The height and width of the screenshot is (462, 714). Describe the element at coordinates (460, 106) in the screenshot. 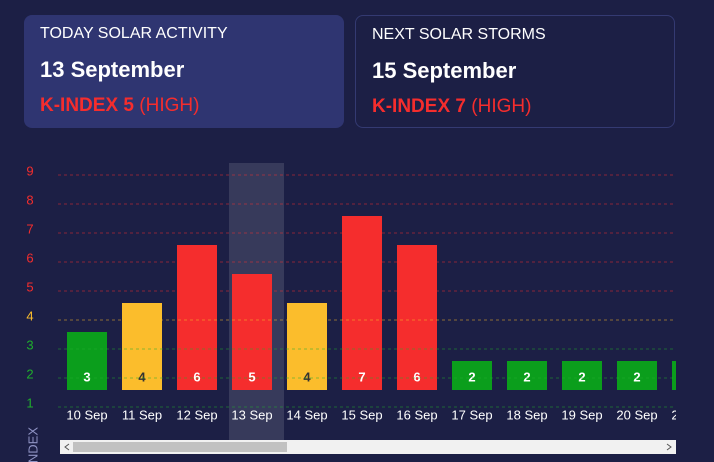

I see `k-value: 7` at that location.